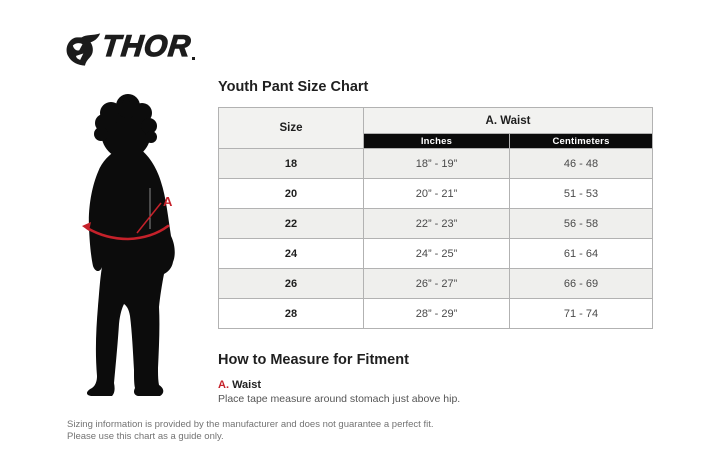 Image resolution: width=720 pixels, height=468 pixels. Describe the element at coordinates (581, 163) in the screenshot. I see `centimeters-value: 46 - 48` at that location.